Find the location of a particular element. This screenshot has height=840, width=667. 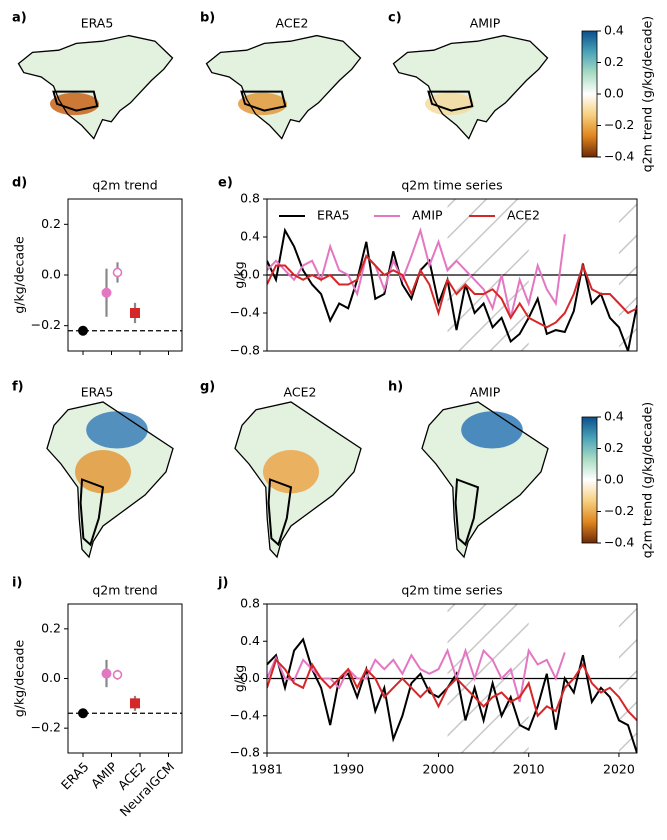

panel-label: h) is located at coordinates (395, 387).